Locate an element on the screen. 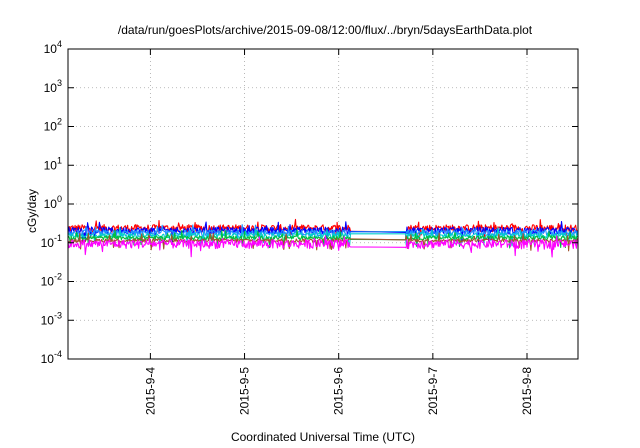 The width and height of the screenshot is (640, 448). x-axis-label: Coordinated Universal Time (UTC) is located at coordinates (323, 437).